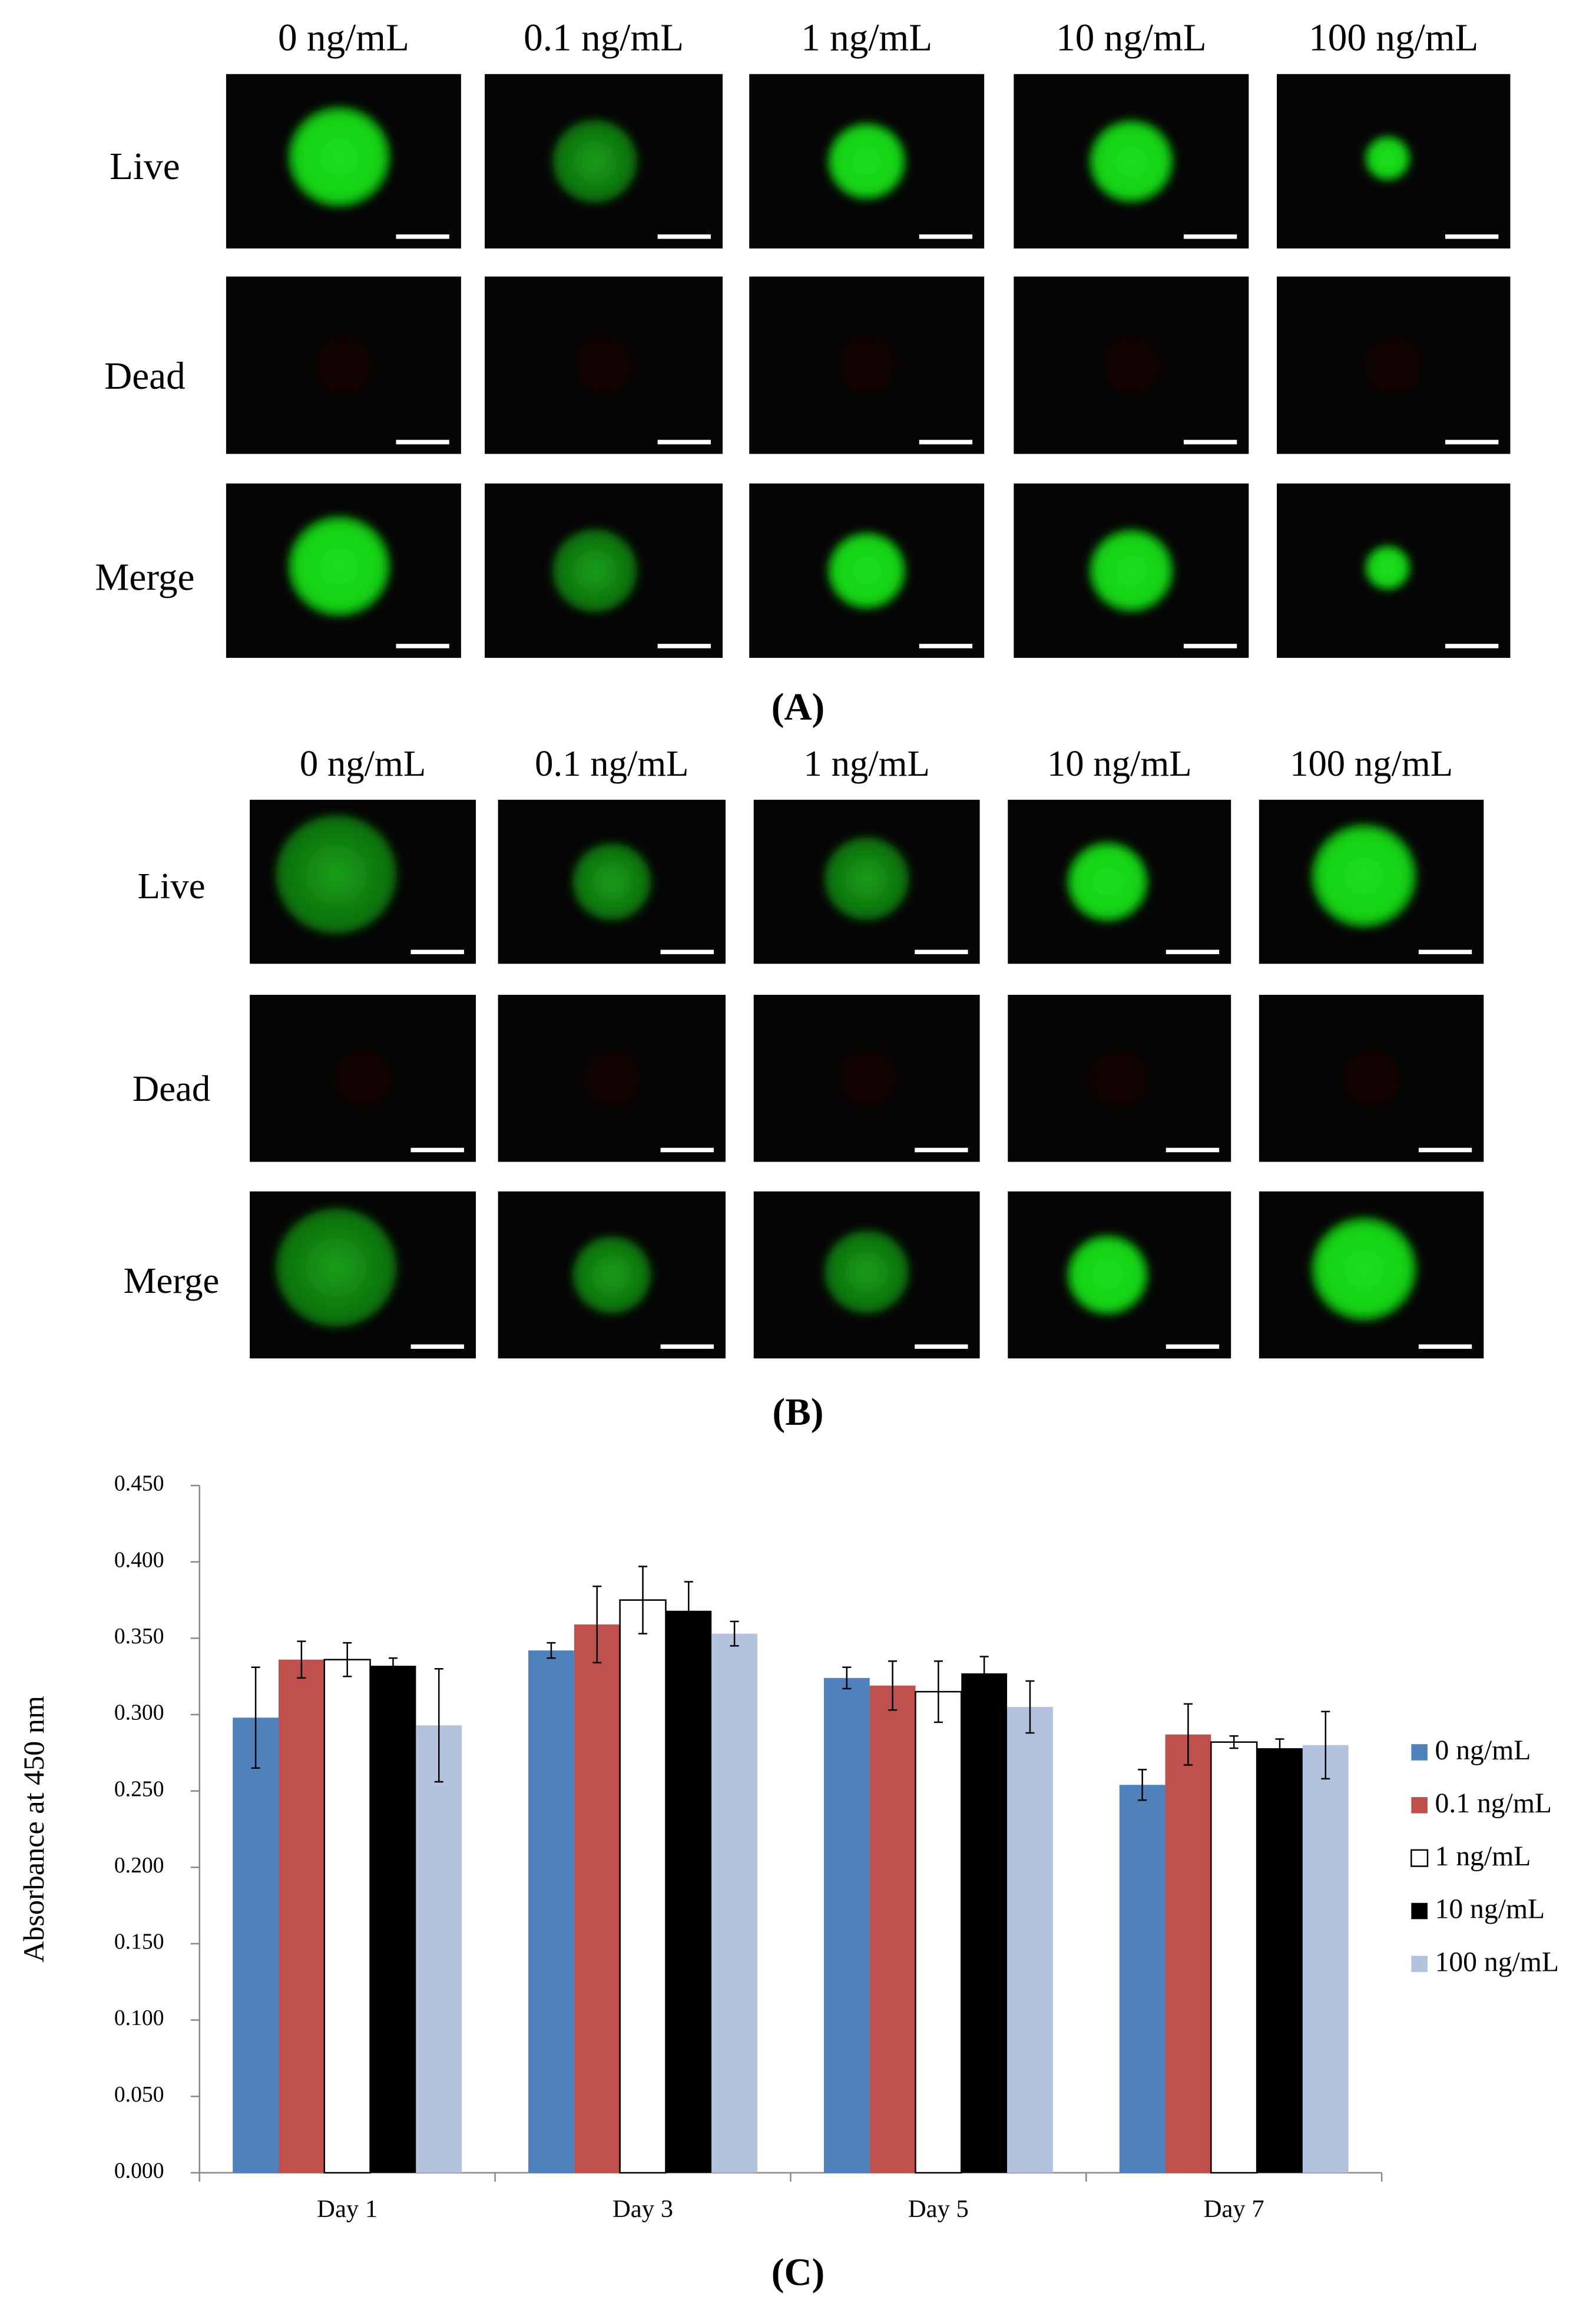 The width and height of the screenshot is (1596, 2303). I want to click on column-label: 10 ng/mL, so click(1131, 38).